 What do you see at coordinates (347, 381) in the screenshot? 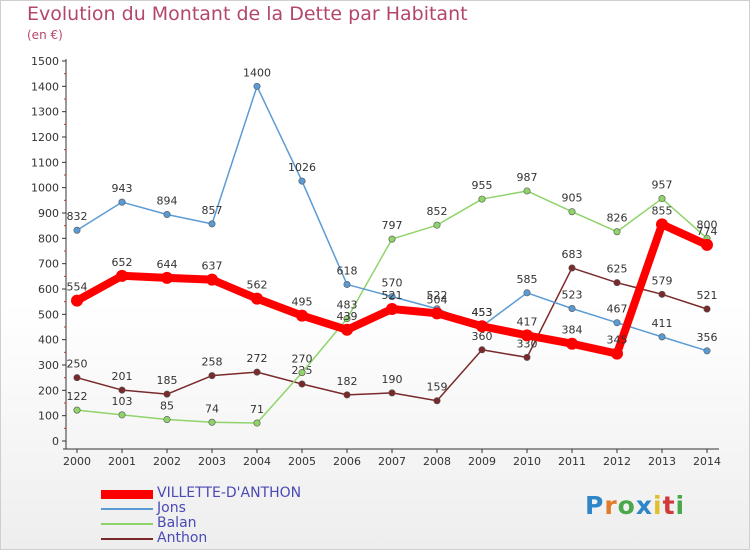
I see `data-label-anthon: 182` at bounding box center [347, 381].